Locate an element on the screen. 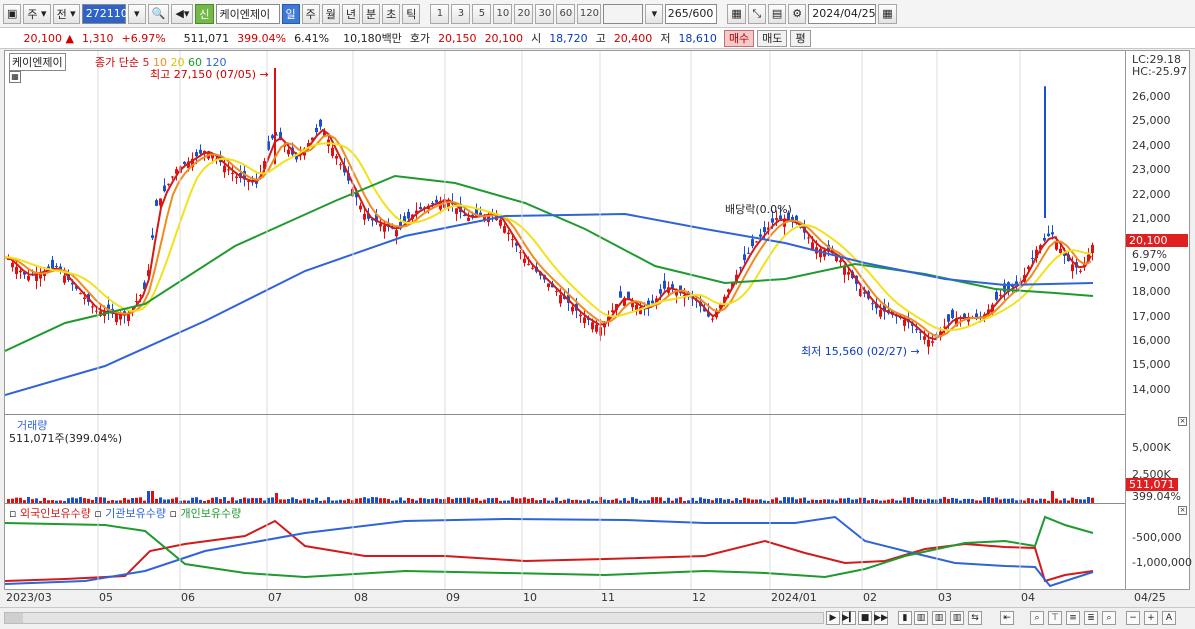 Image resolution: width=1195 pixels, height=629 pixels. high-annotation: 최고 27,150 (07/05) → is located at coordinates (209, 74).